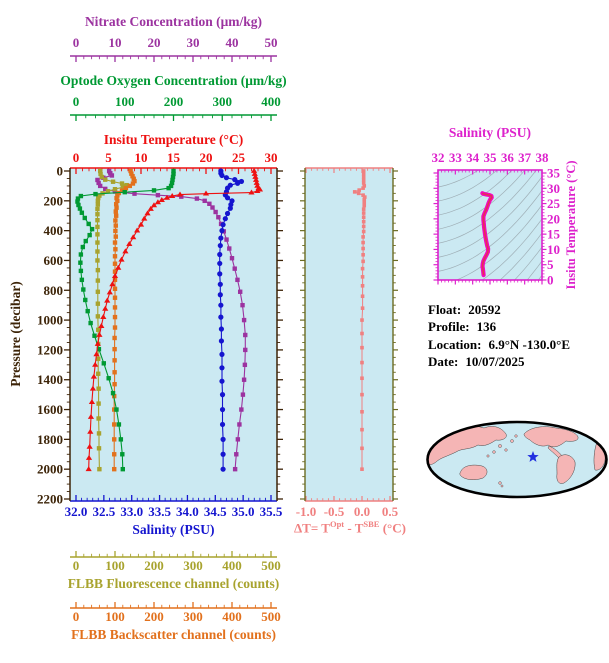 This screenshot has width=609, height=663. Describe the element at coordinates (337, 524) in the screenshot. I see `delta-t-label-sup-opt: Opt` at that location.